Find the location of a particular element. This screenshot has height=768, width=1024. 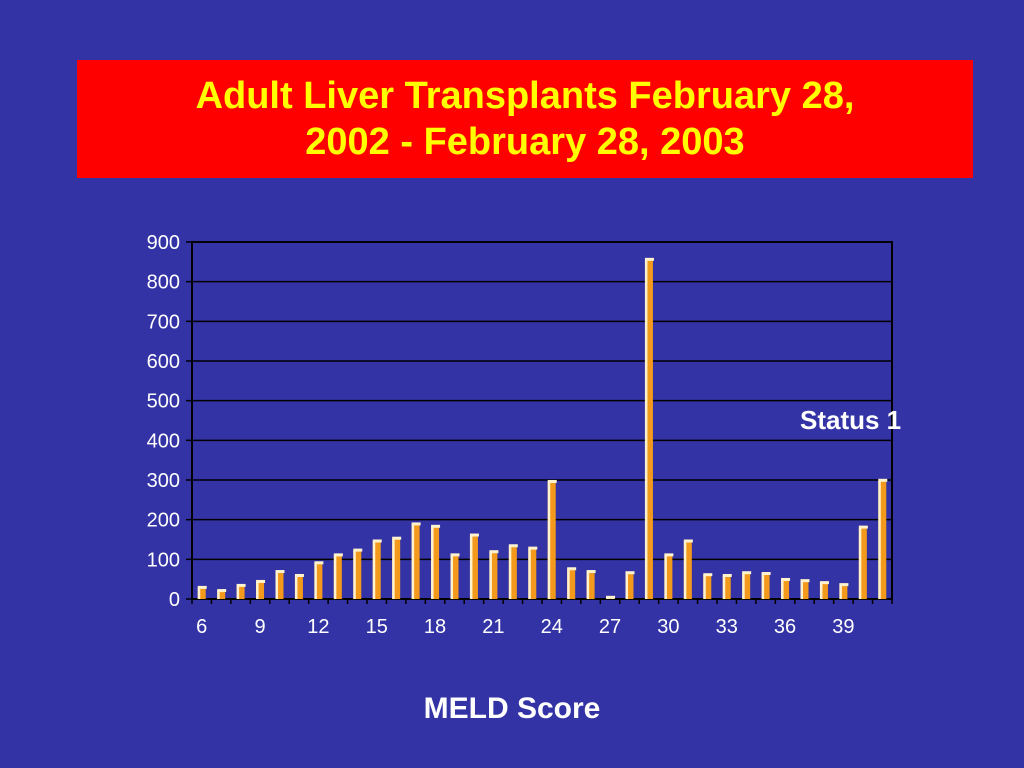

y-tick-label: 400 is located at coordinates (163, 441).